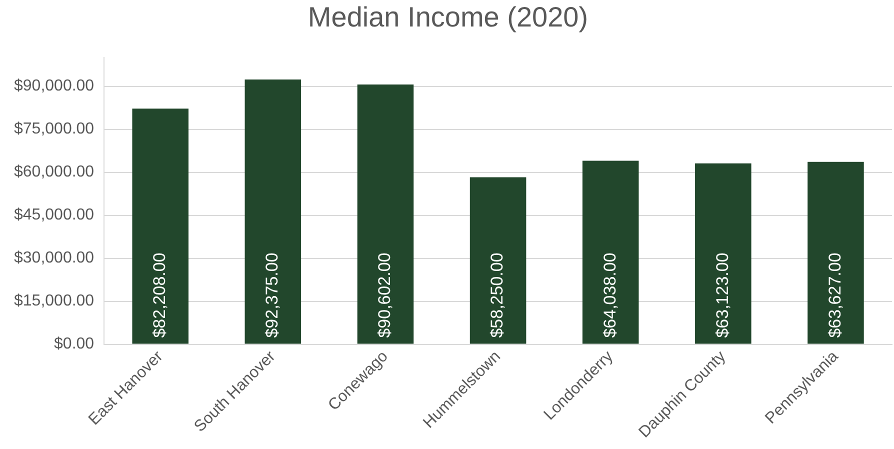  What do you see at coordinates (74, 344) in the screenshot?
I see `y-tick-label: $0.00` at bounding box center [74, 344].